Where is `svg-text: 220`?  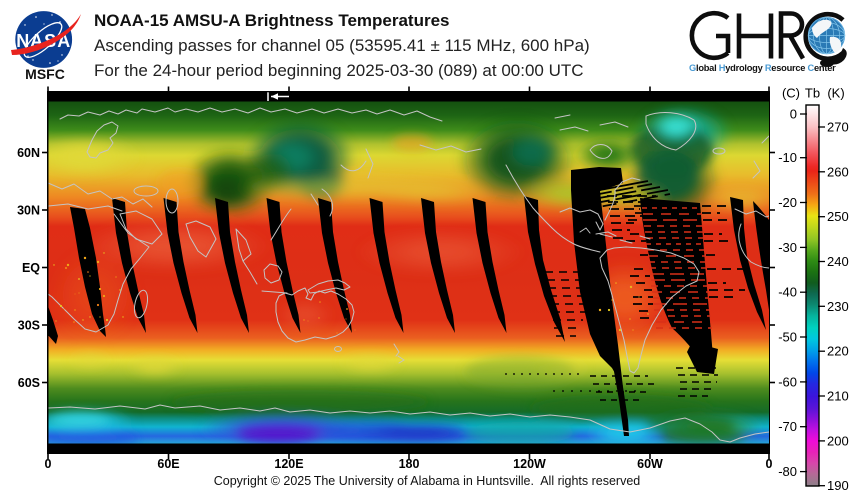
svg-text: 220 is located at coordinates (838, 351).